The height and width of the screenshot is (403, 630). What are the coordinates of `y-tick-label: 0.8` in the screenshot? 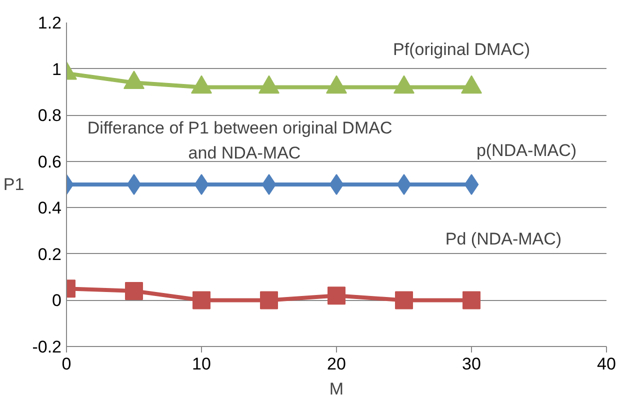 It's located at (50, 116).